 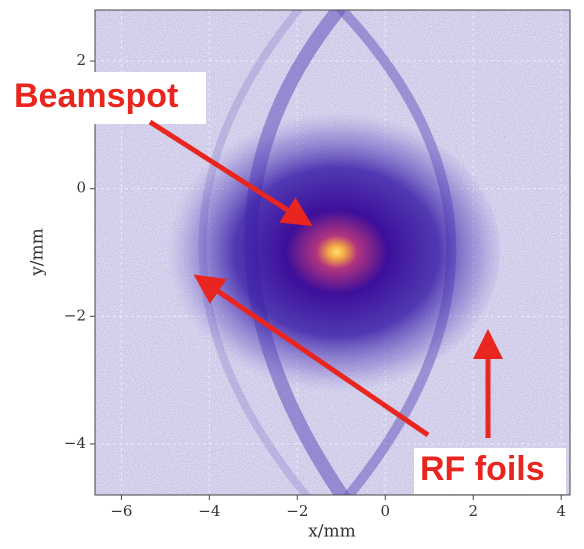 I want to click on x-tick-label: 4, so click(x=561, y=511).